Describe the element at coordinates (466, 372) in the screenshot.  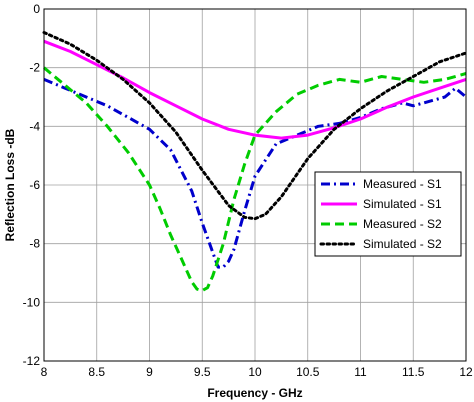
I see `x-tick-label: 12` at that location.